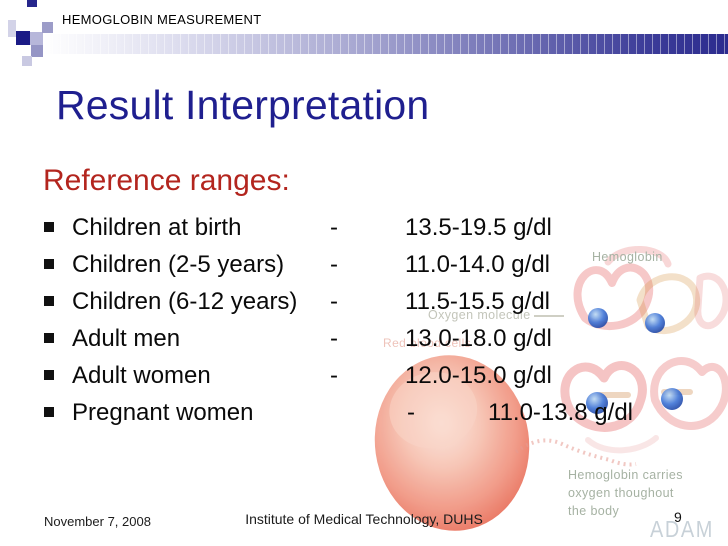  I want to click on list-item: Adult women - 12.0-15.0 g/dl, so click(338, 380).